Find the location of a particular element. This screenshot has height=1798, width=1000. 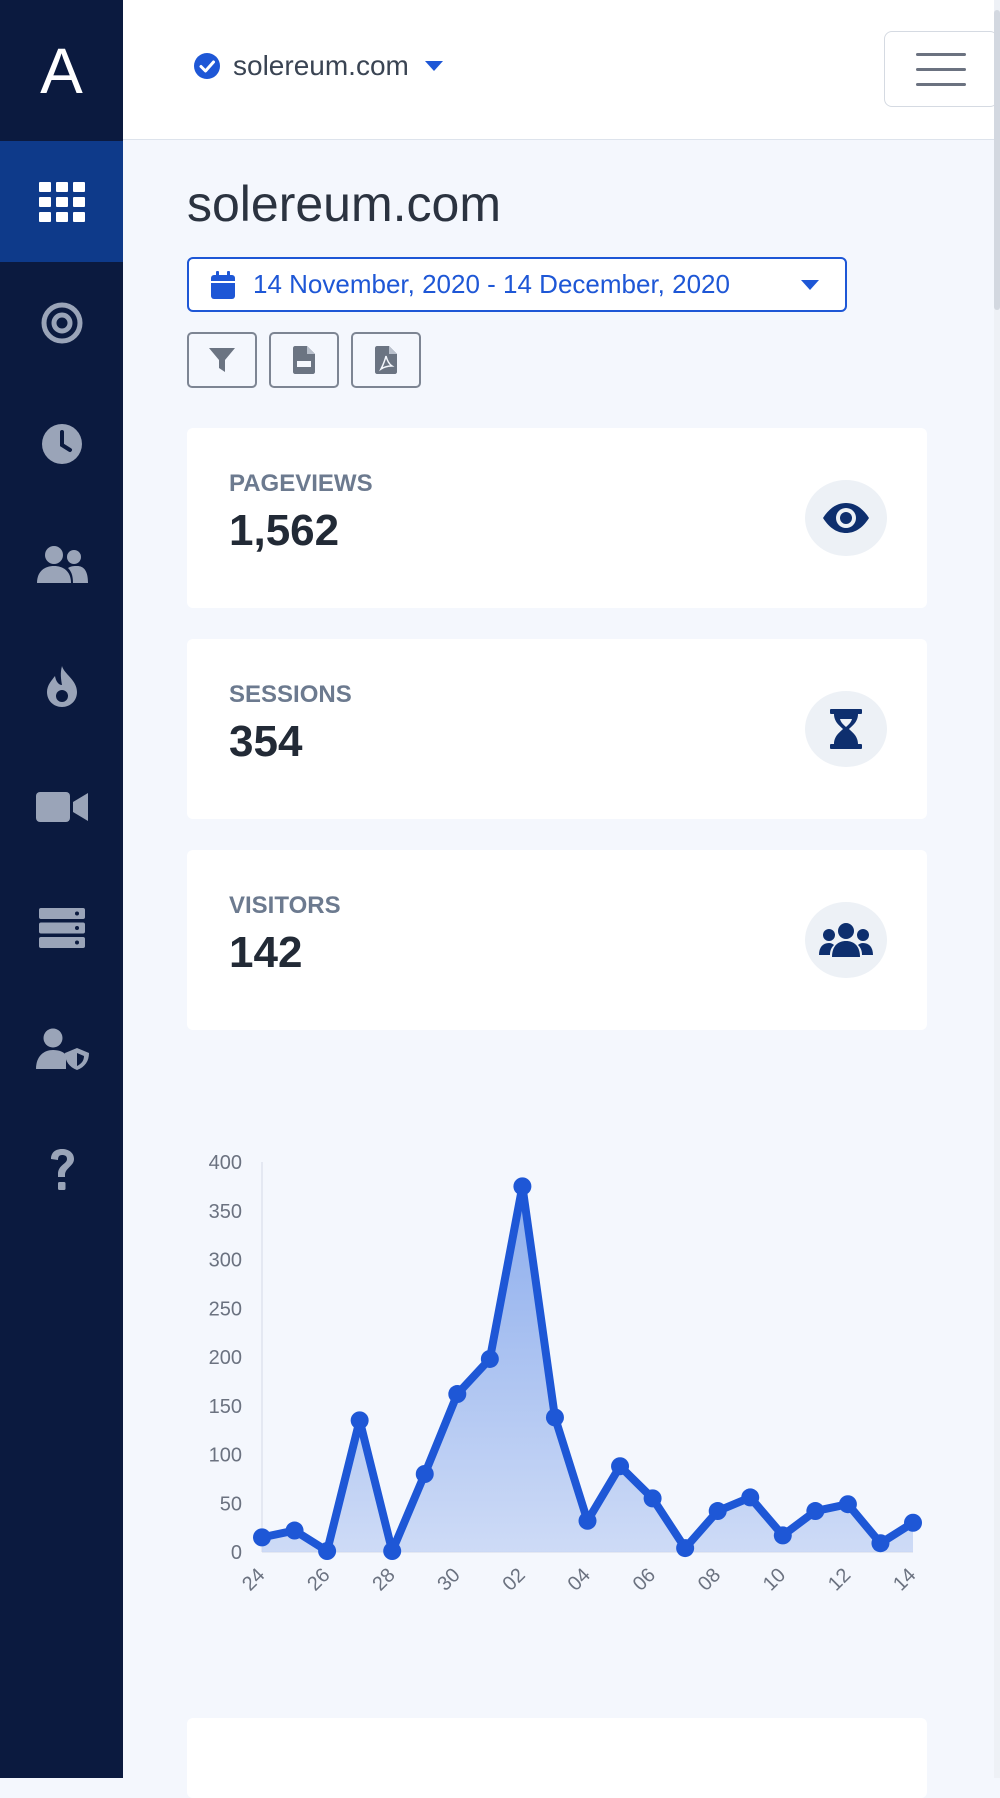

date-range-picker: 14 November, 2020 - 14 December, 2020 is located at coordinates (517, 284).